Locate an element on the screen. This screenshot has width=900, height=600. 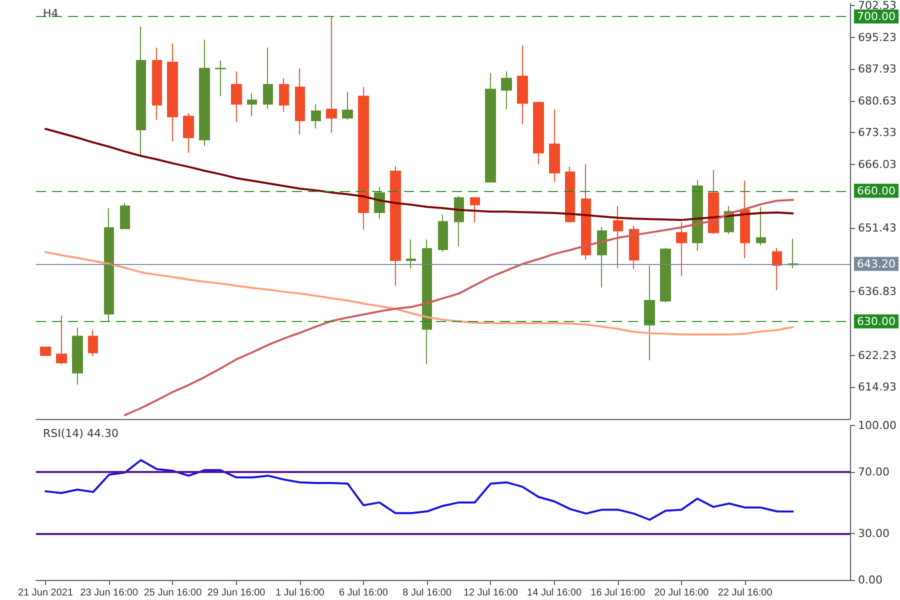
y-tick-label: 687.93 is located at coordinates (877, 69).